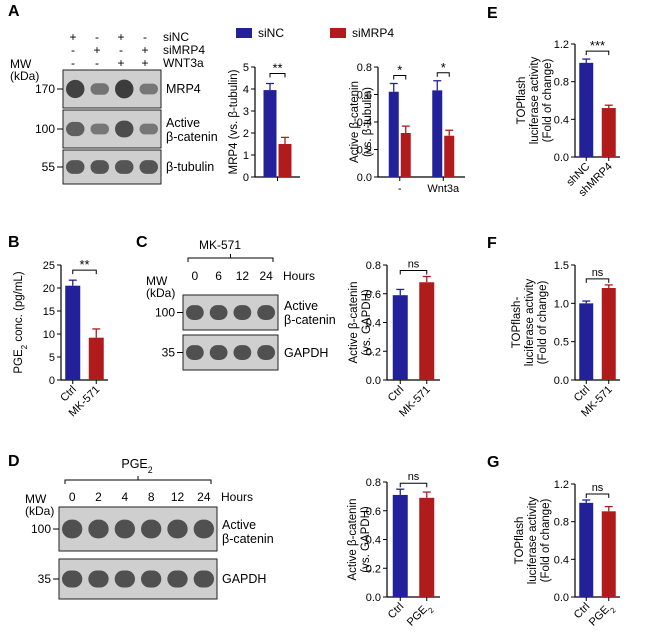  I want to click on legend-swatch, so click(338, 33).